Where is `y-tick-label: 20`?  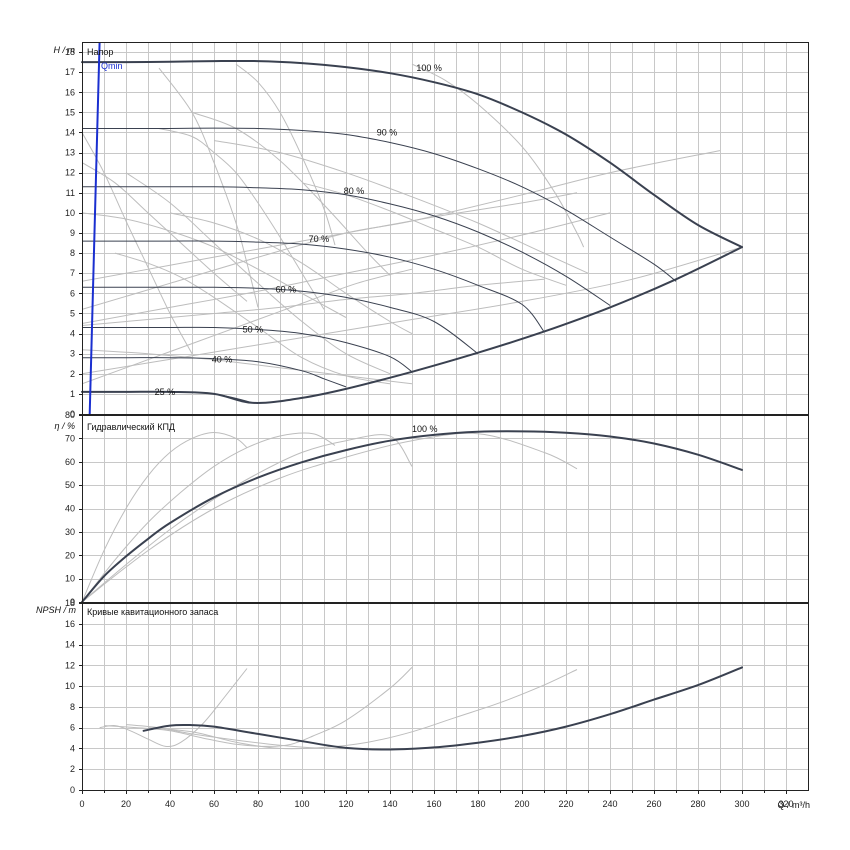
y-tick-label: 20 is located at coordinates (70, 555).